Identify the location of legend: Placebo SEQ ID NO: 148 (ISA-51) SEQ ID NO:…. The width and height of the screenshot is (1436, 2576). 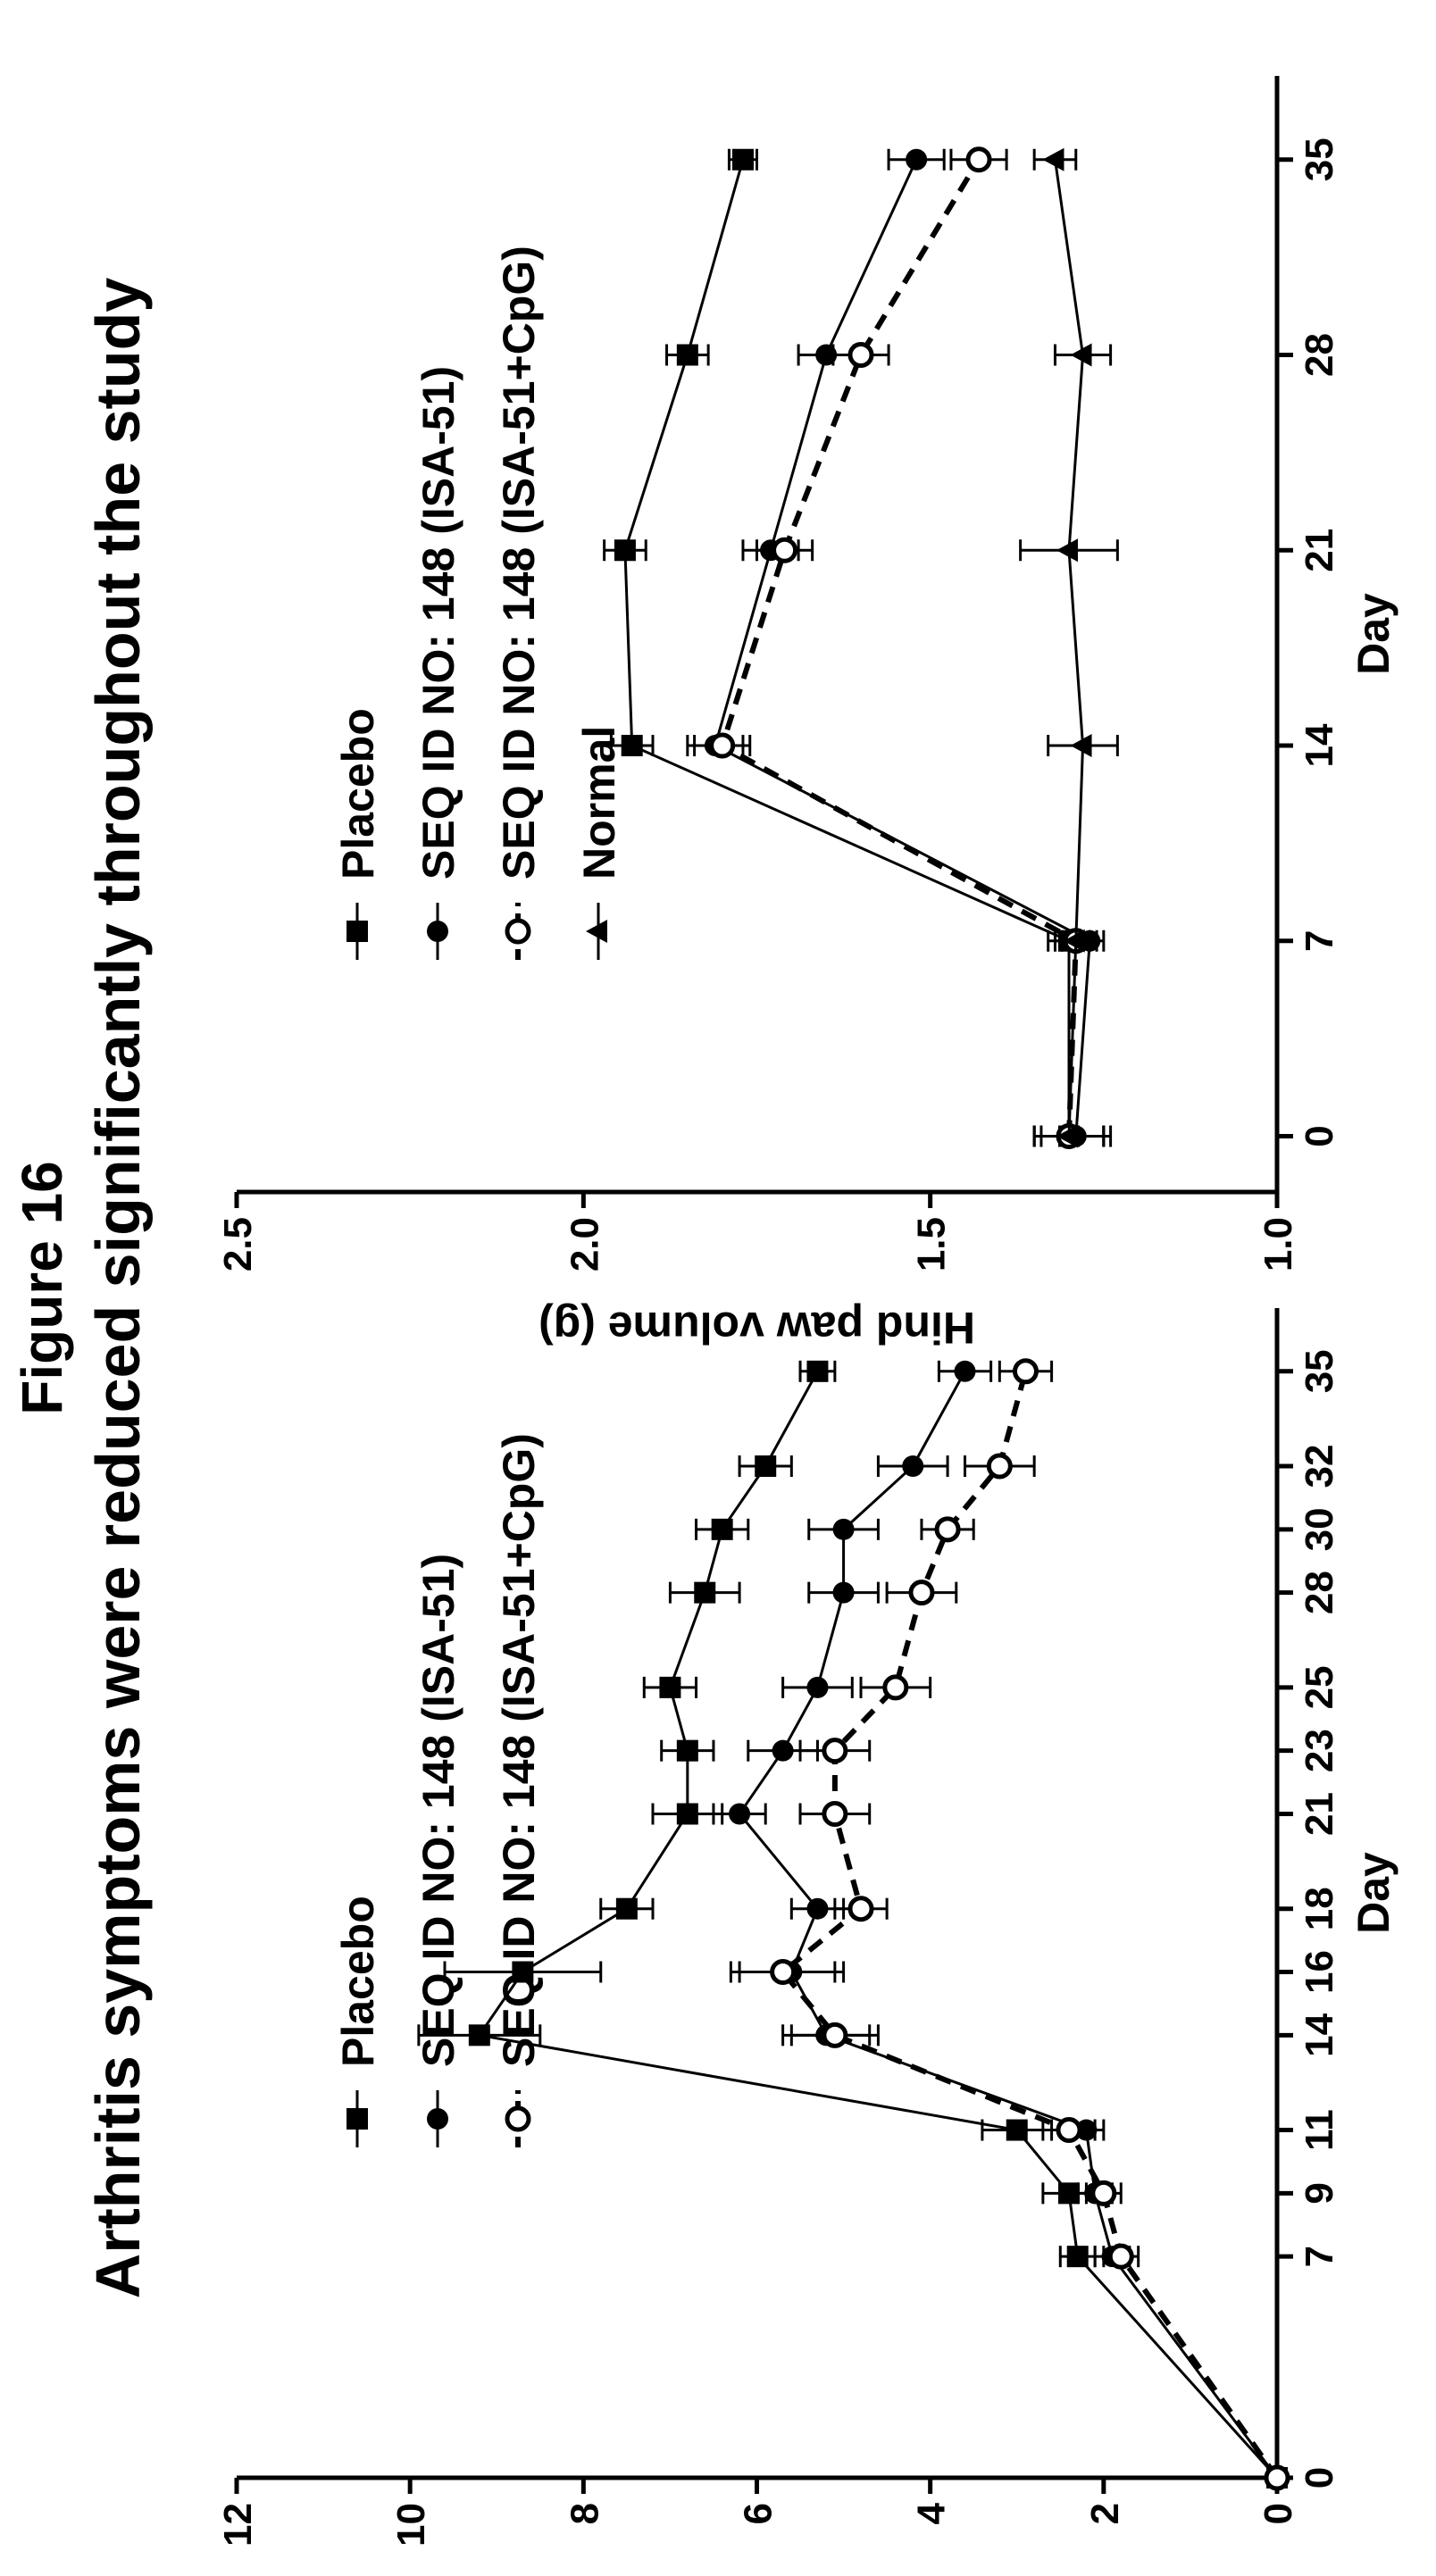
(438, 1790).